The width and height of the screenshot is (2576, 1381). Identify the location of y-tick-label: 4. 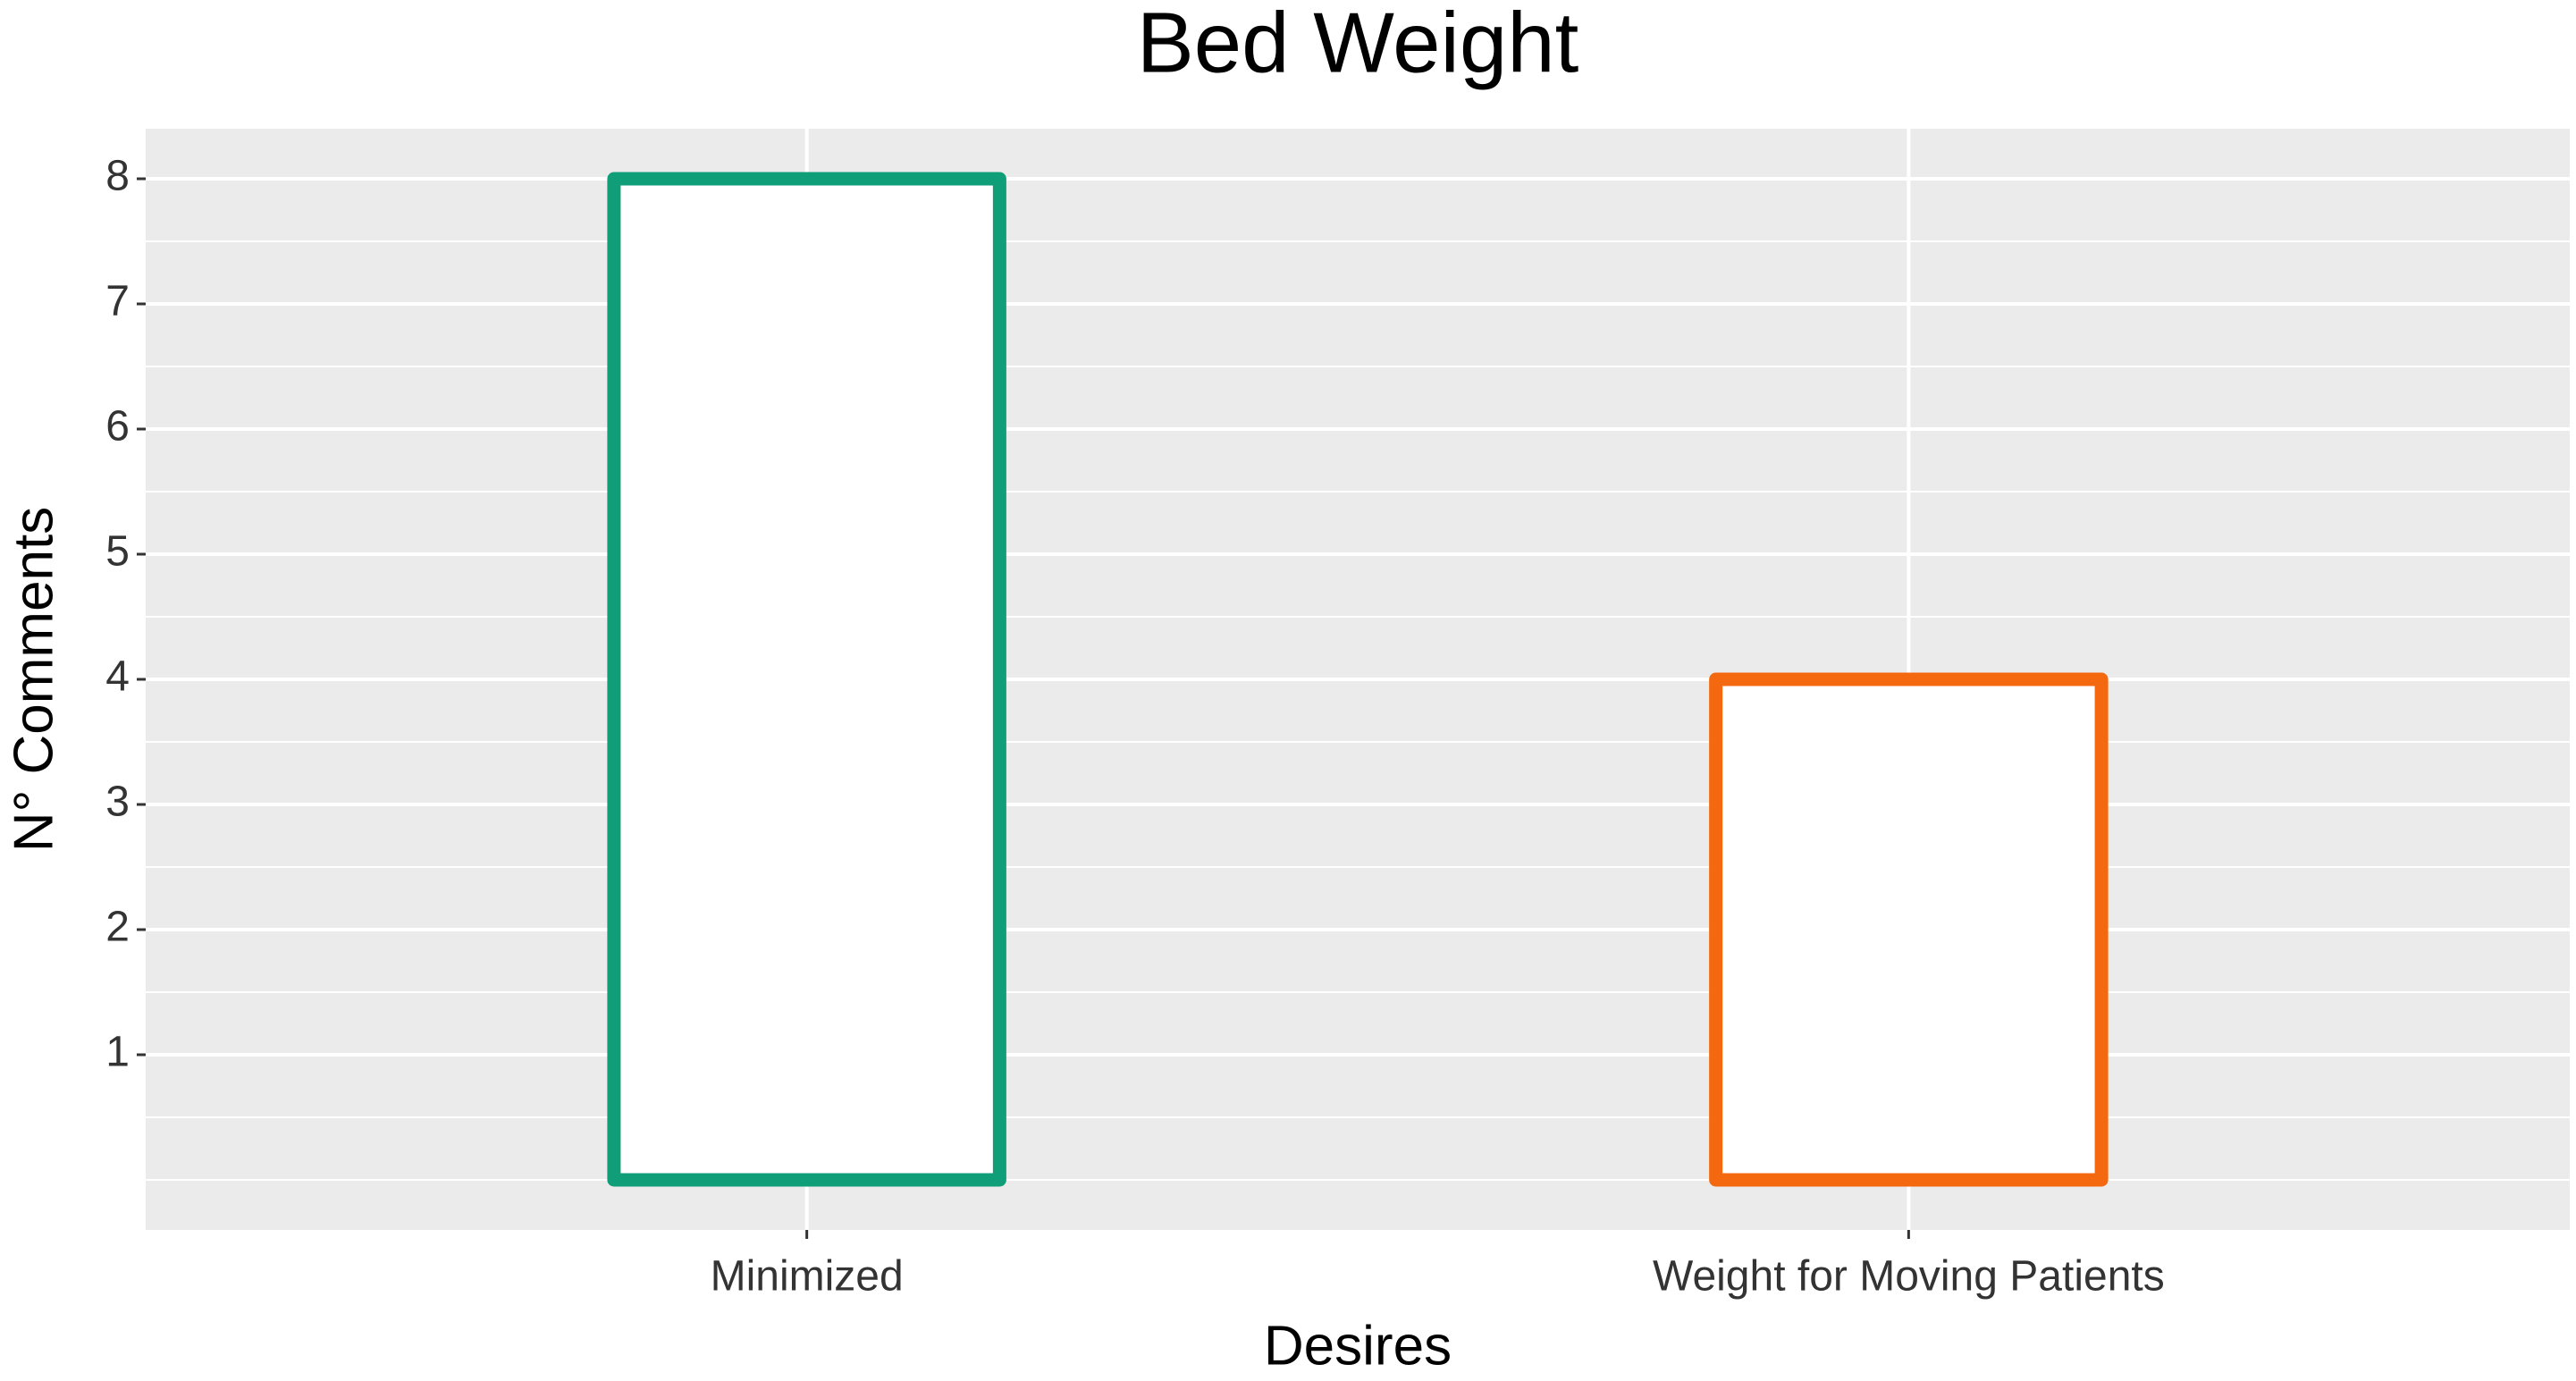
(118, 677).